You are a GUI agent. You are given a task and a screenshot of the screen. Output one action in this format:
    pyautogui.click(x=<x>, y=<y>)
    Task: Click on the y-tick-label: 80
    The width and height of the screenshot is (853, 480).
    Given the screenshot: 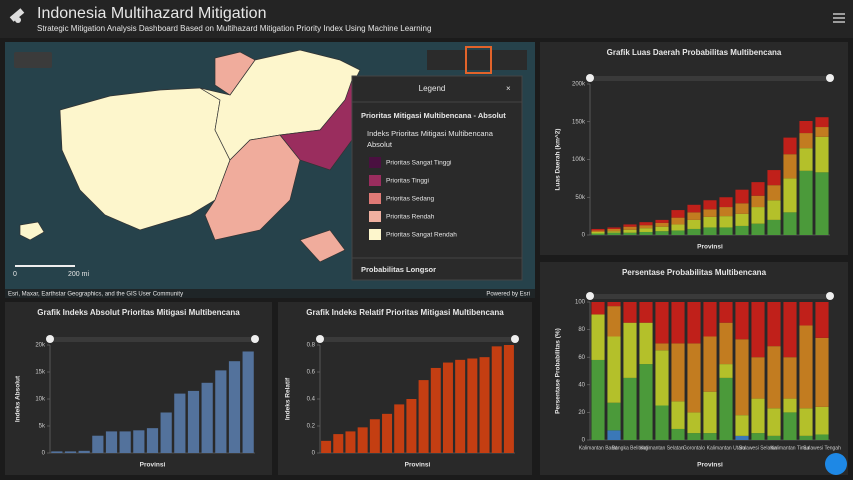 What is the action you would take?
    pyautogui.click(x=581, y=330)
    